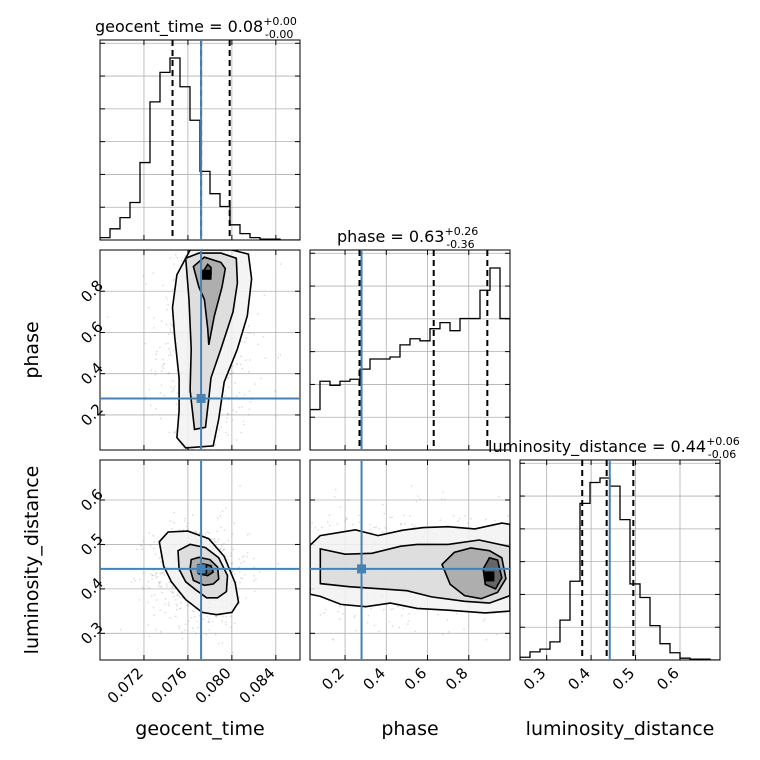 The height and width of the screenshot is (760, 760). What do you see at coordinates (211, 341) in the screenshot?
I see `density-fill` at bounding box center [211, 341].